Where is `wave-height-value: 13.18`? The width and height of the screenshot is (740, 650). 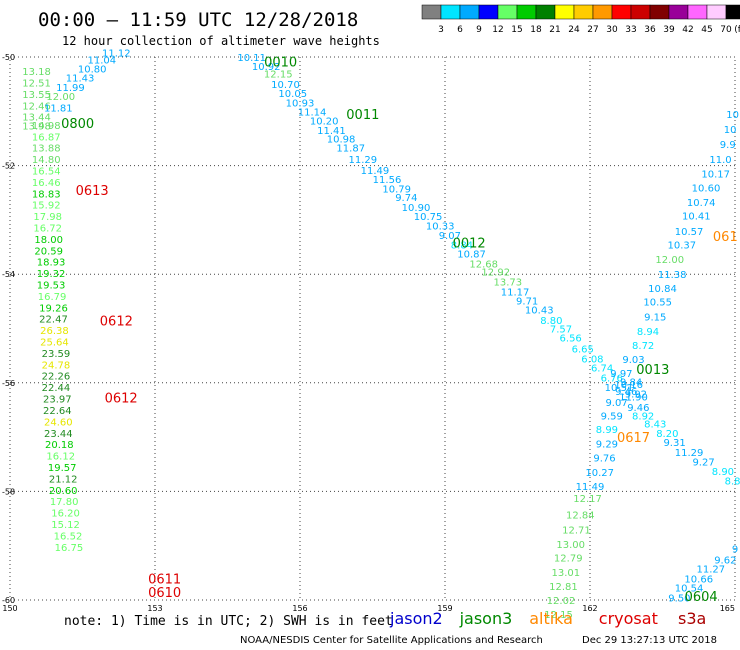 wave-height-value: 13.18 is located at coordinates (36, 72).